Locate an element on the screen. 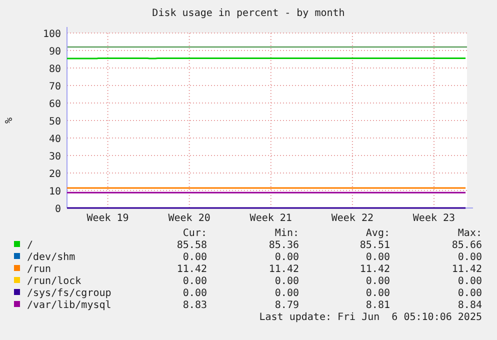 This screenshot has height=340, width=497. y-tick-label: 50 is located at coordinates (54, 122).